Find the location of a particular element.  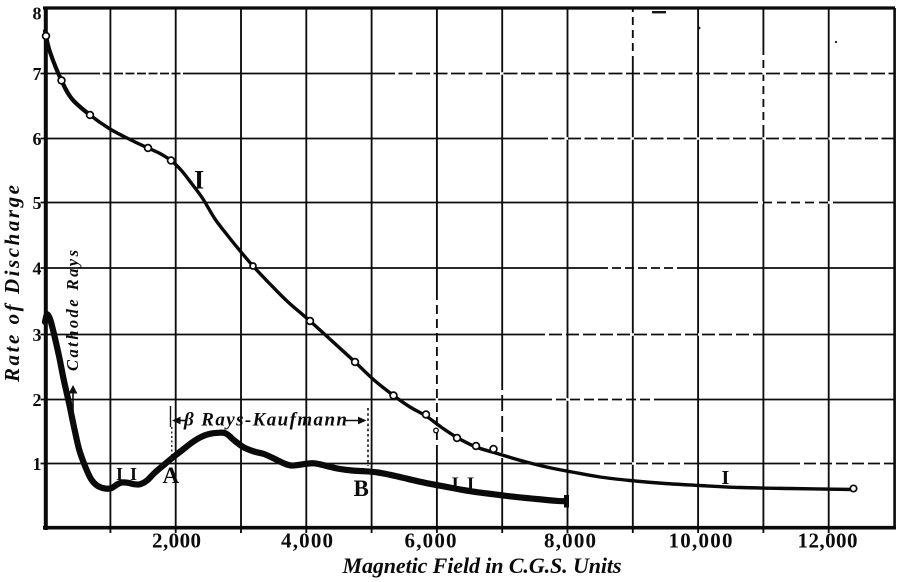

svg-text: 6,000 is located at coordinates (431, 541).